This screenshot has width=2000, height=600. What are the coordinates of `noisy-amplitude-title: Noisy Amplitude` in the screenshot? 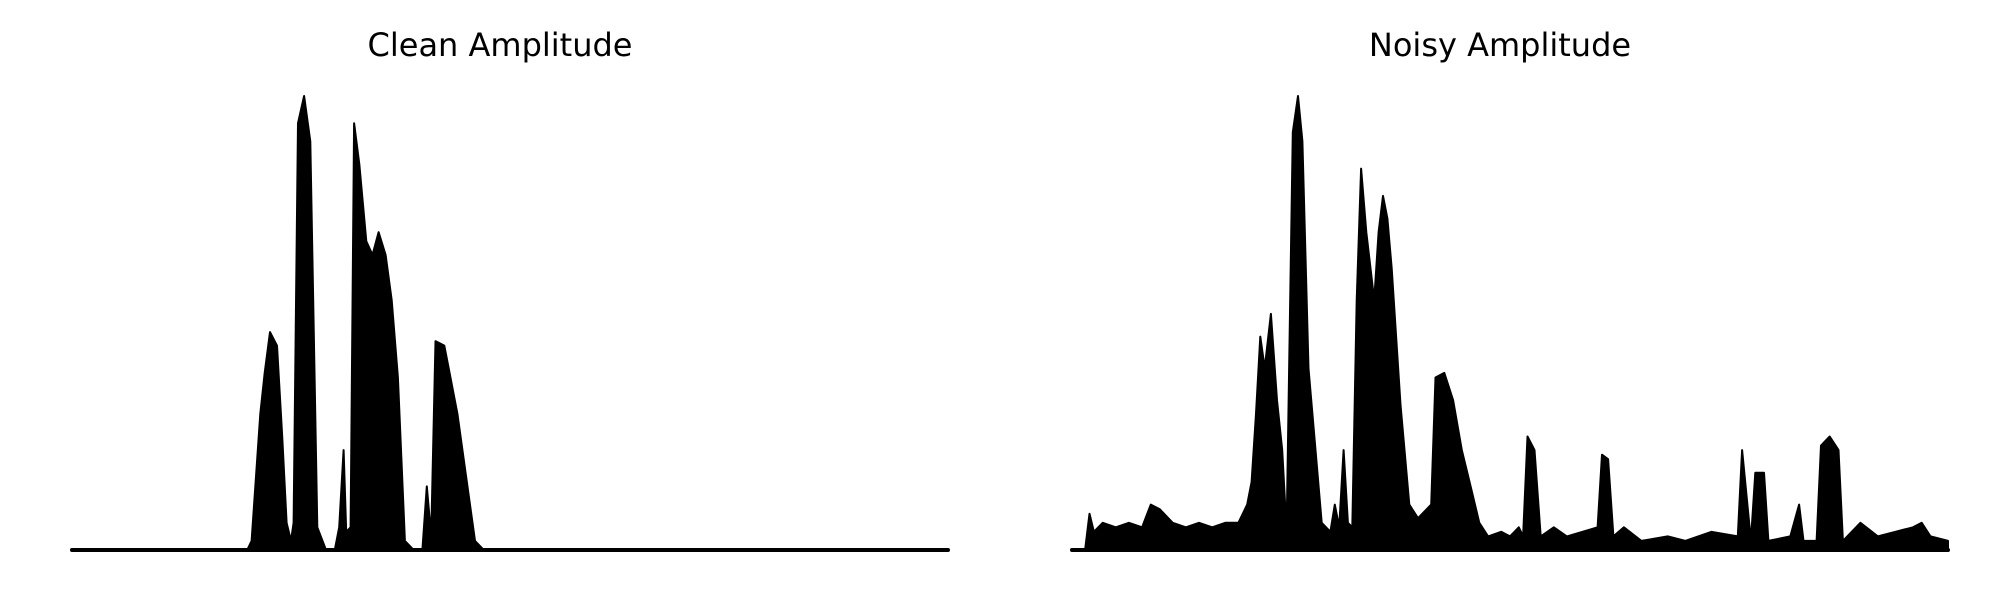 It's located at (1500, 45).